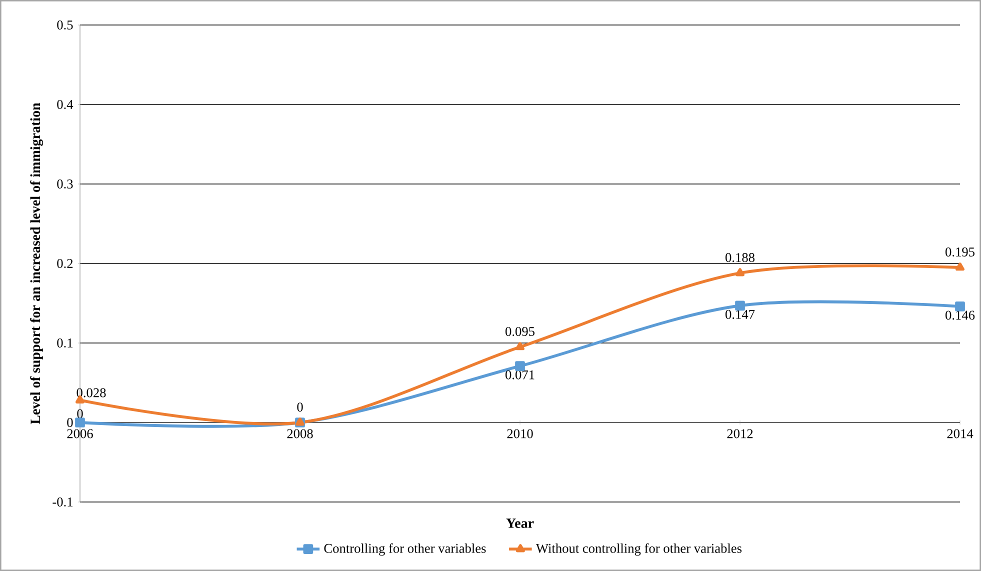  Describe the element at coordinates (740, 257) in the screenshot. I see `data-label: 0.188` at that location.